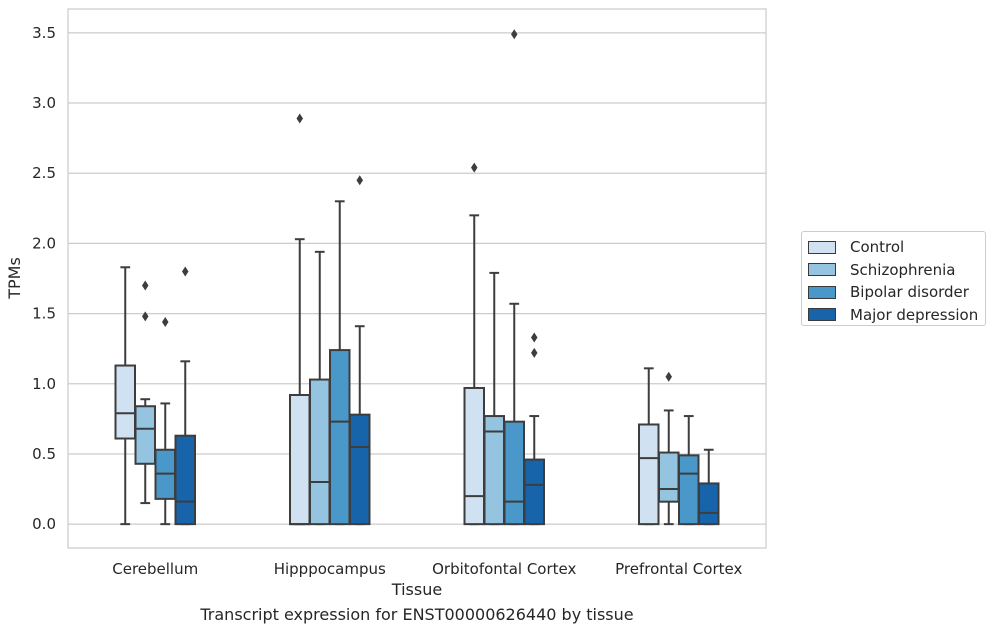  Describe the element at coordinates (44, 103) in the screenshot. I see `y-tick-label: 3.0` at that location.